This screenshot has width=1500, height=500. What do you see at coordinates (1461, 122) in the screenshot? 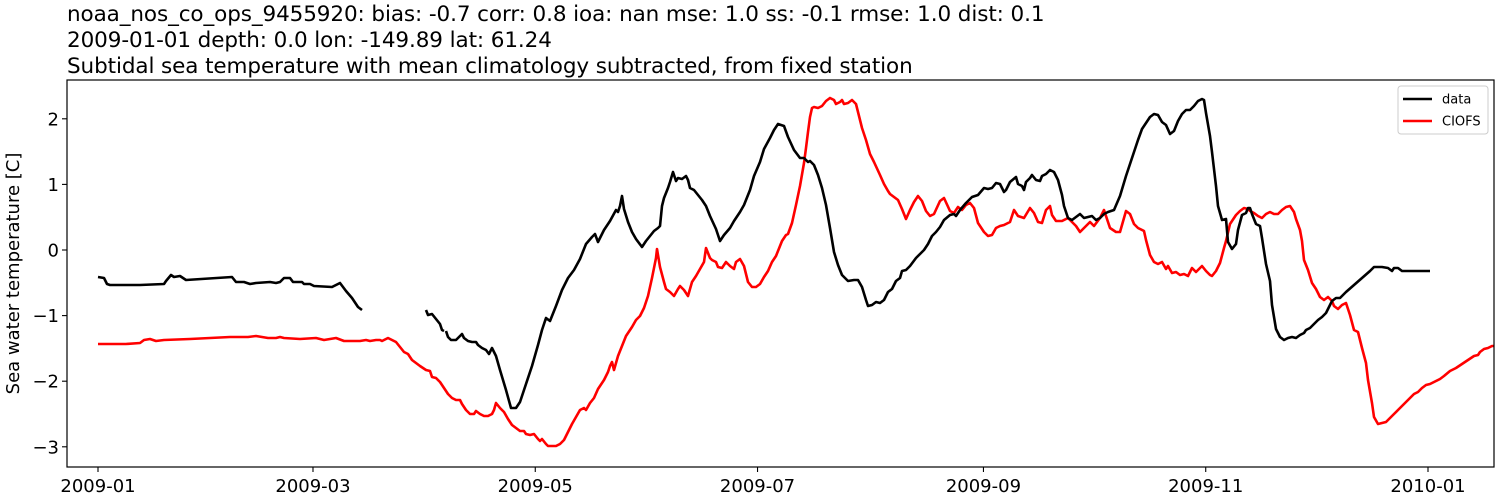
I see `legend-label-ciofs: CIOFS` at bounding box center [1461, 122].